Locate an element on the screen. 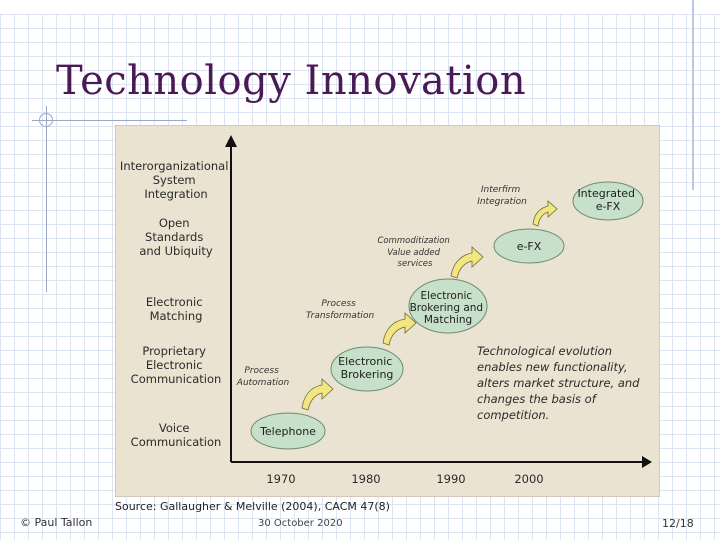 The image size is (720, 540). transition-label: Interfirm Integration is located at coordinates (502, 196).